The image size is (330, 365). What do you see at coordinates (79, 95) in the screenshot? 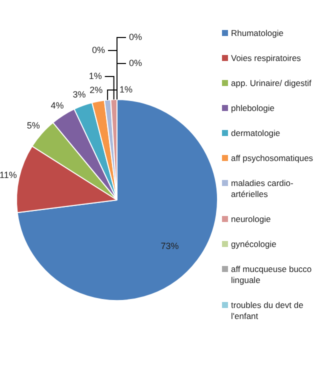
I see `data-label: 3%` at bounding box center [79, 95].